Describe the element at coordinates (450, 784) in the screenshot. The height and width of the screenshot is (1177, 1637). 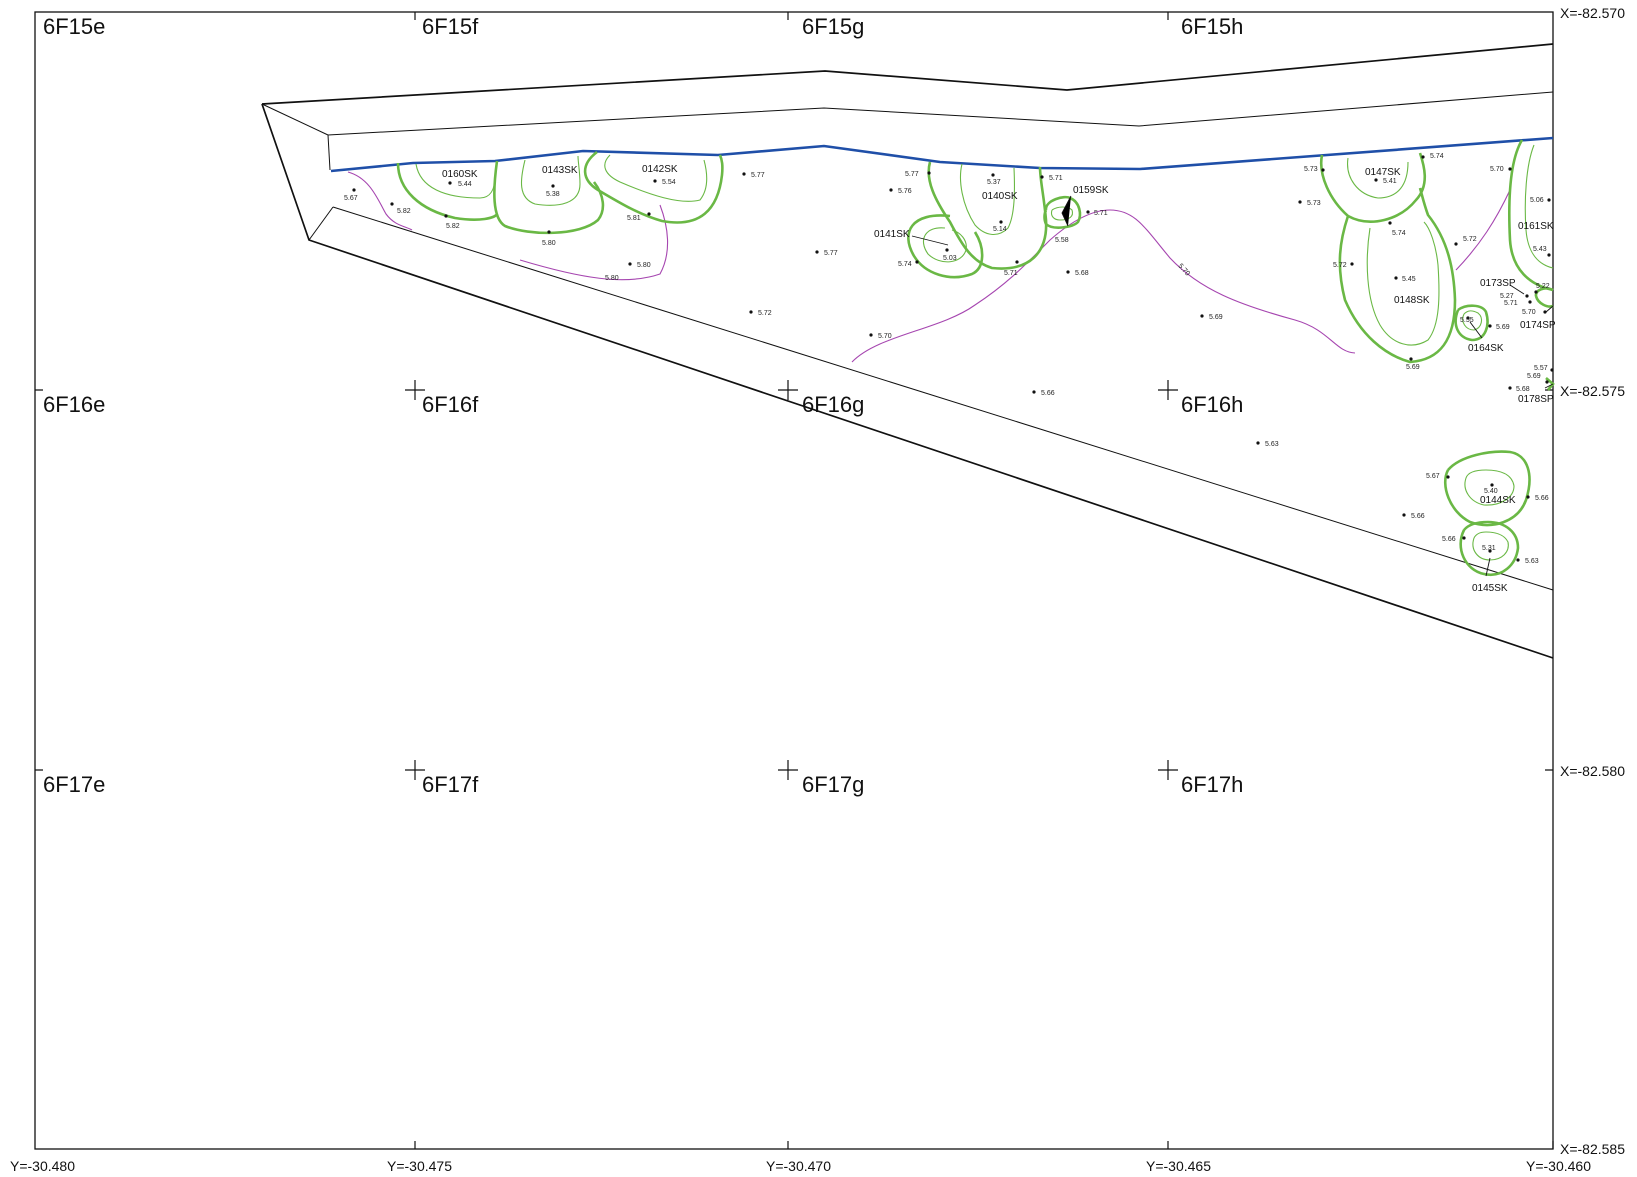
I see `grid-cell-label: 6F17f` at that location.